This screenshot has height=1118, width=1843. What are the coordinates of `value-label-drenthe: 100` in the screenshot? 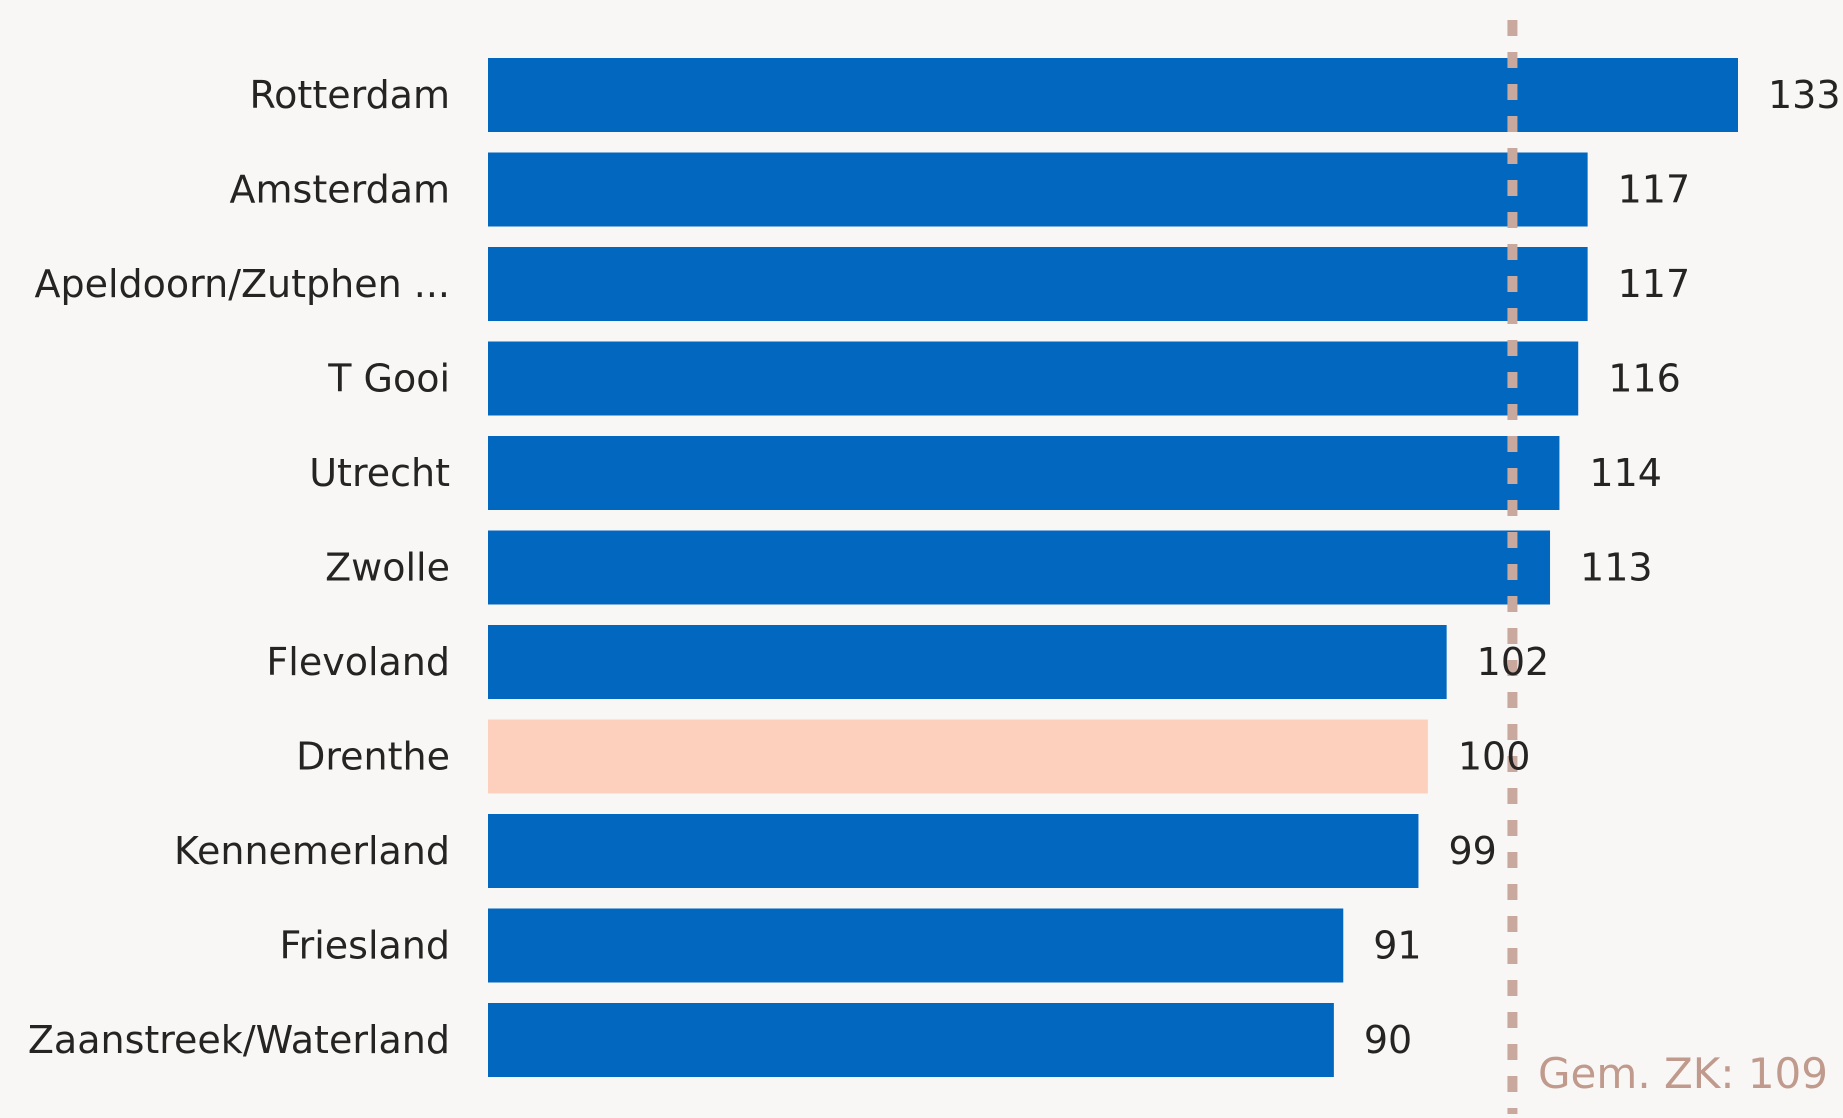 It's located at (1494, 757).